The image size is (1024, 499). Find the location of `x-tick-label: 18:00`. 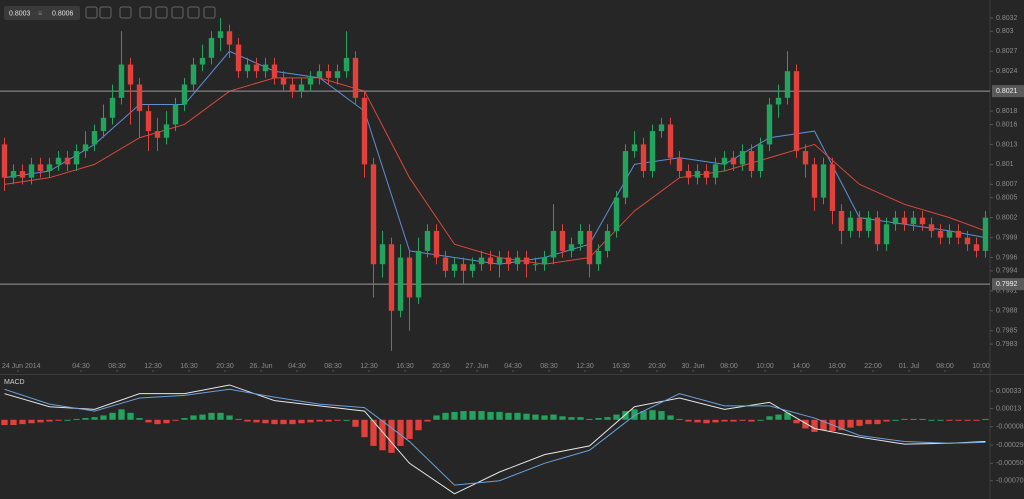

x-tick-label: 18:00 is located at coordinates (837, 366).